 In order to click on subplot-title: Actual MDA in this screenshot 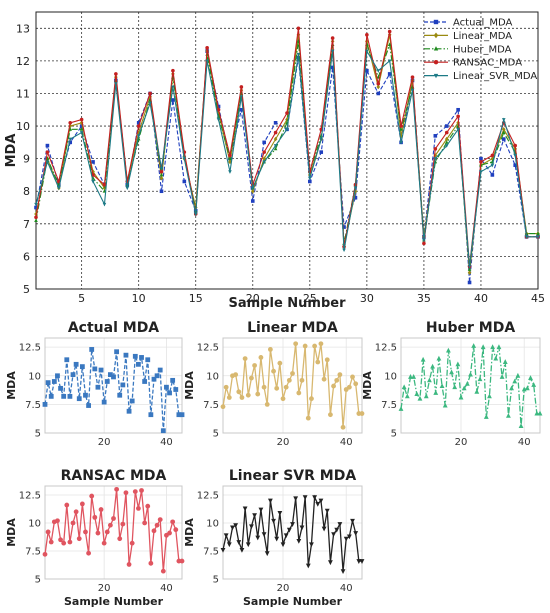, I will do `click(113, 328)`.